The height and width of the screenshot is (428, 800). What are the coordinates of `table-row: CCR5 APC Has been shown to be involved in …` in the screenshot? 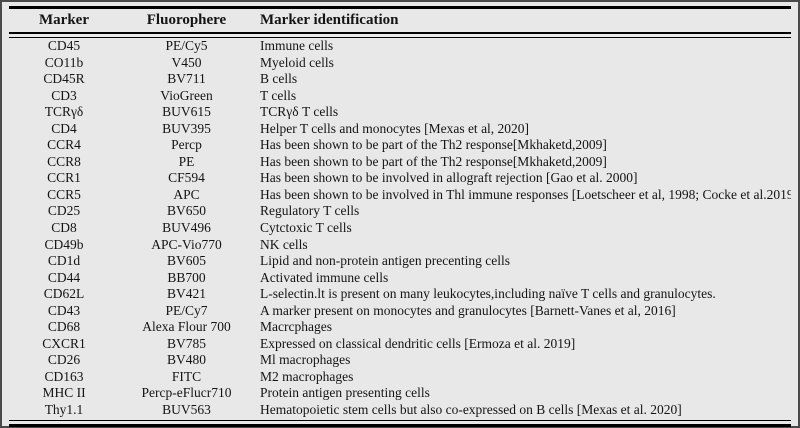 It's located at (400, 195).